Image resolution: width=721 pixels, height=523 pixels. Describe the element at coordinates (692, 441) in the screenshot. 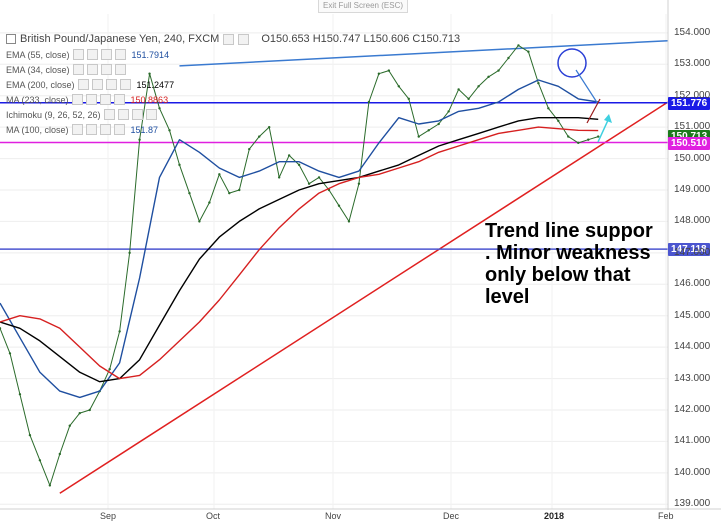

I see `y-tick-label: 141.000` at that location.